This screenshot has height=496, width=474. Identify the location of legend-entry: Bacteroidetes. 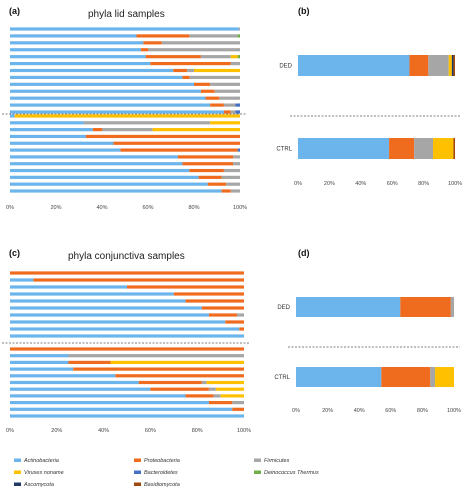
(161, 473).